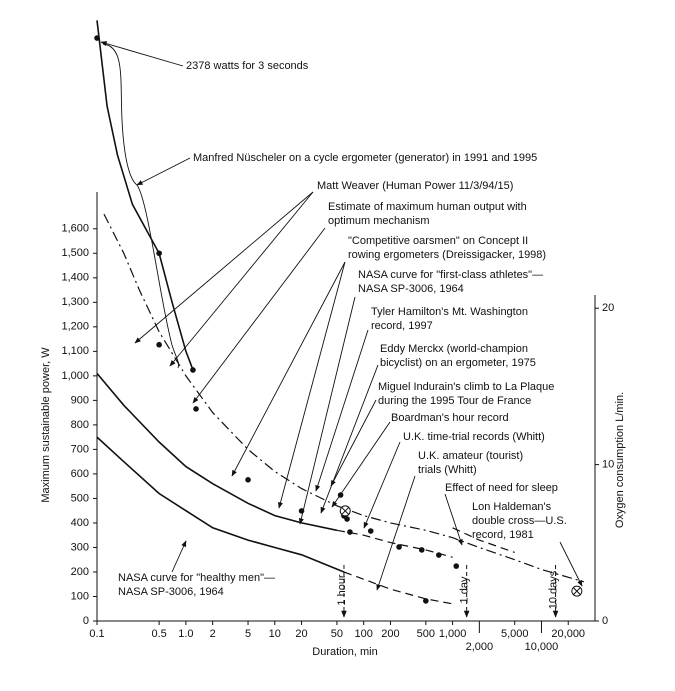 This screenshot has height=691, width=675. What do you see at coordinates (466, 387) in the screenshot?
I see `annotation: Miguel Indurain's climb to La Plaque` at bounding box center [466, 387].